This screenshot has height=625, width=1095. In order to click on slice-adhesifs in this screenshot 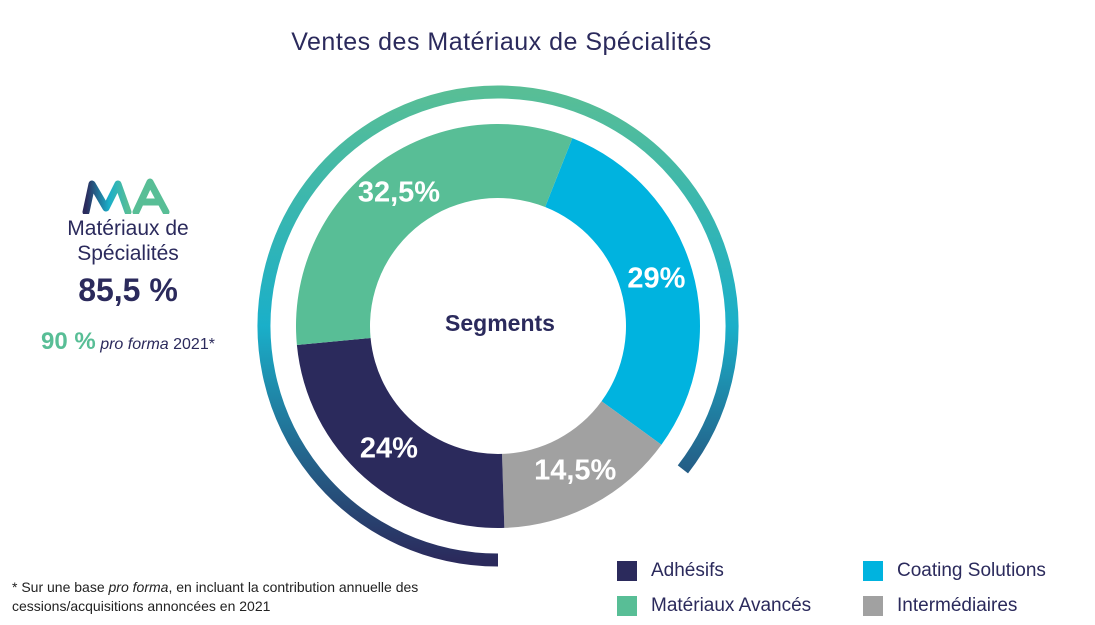, I will do `click(400, 433)`.